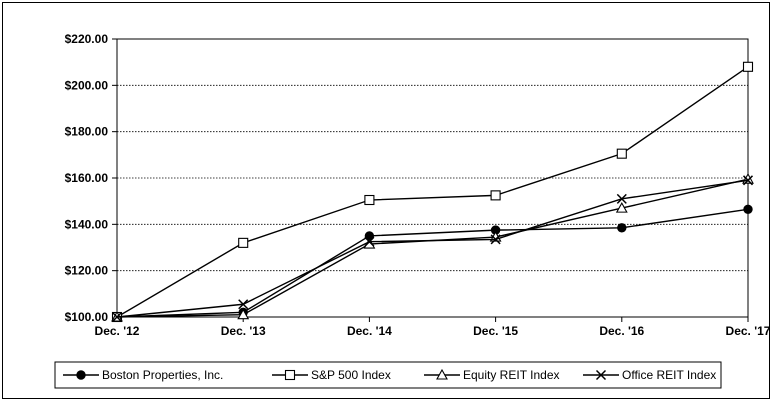 This screenshot has height=401, width=772. Describe the element at coordinates (87, 224) in the screenshot. I see `y-tick-label: $140.00` at that location.